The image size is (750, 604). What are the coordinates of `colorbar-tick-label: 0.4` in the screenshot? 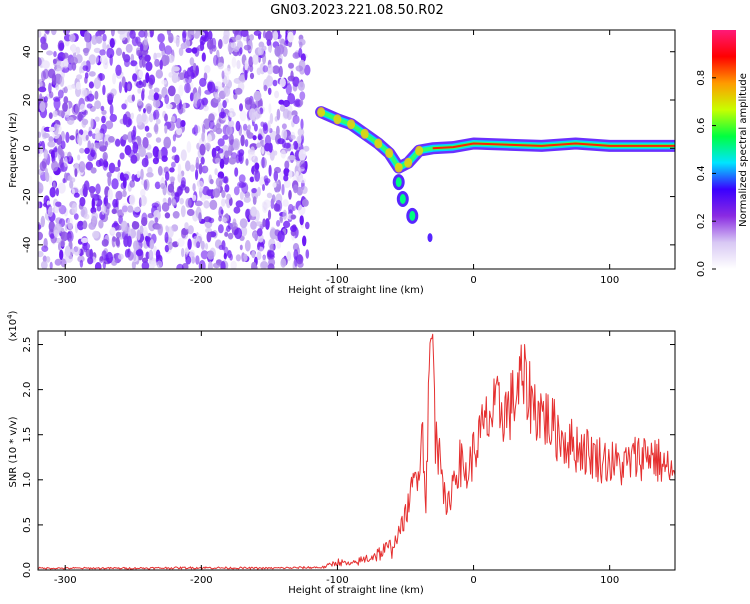 It's located at (701, 173).